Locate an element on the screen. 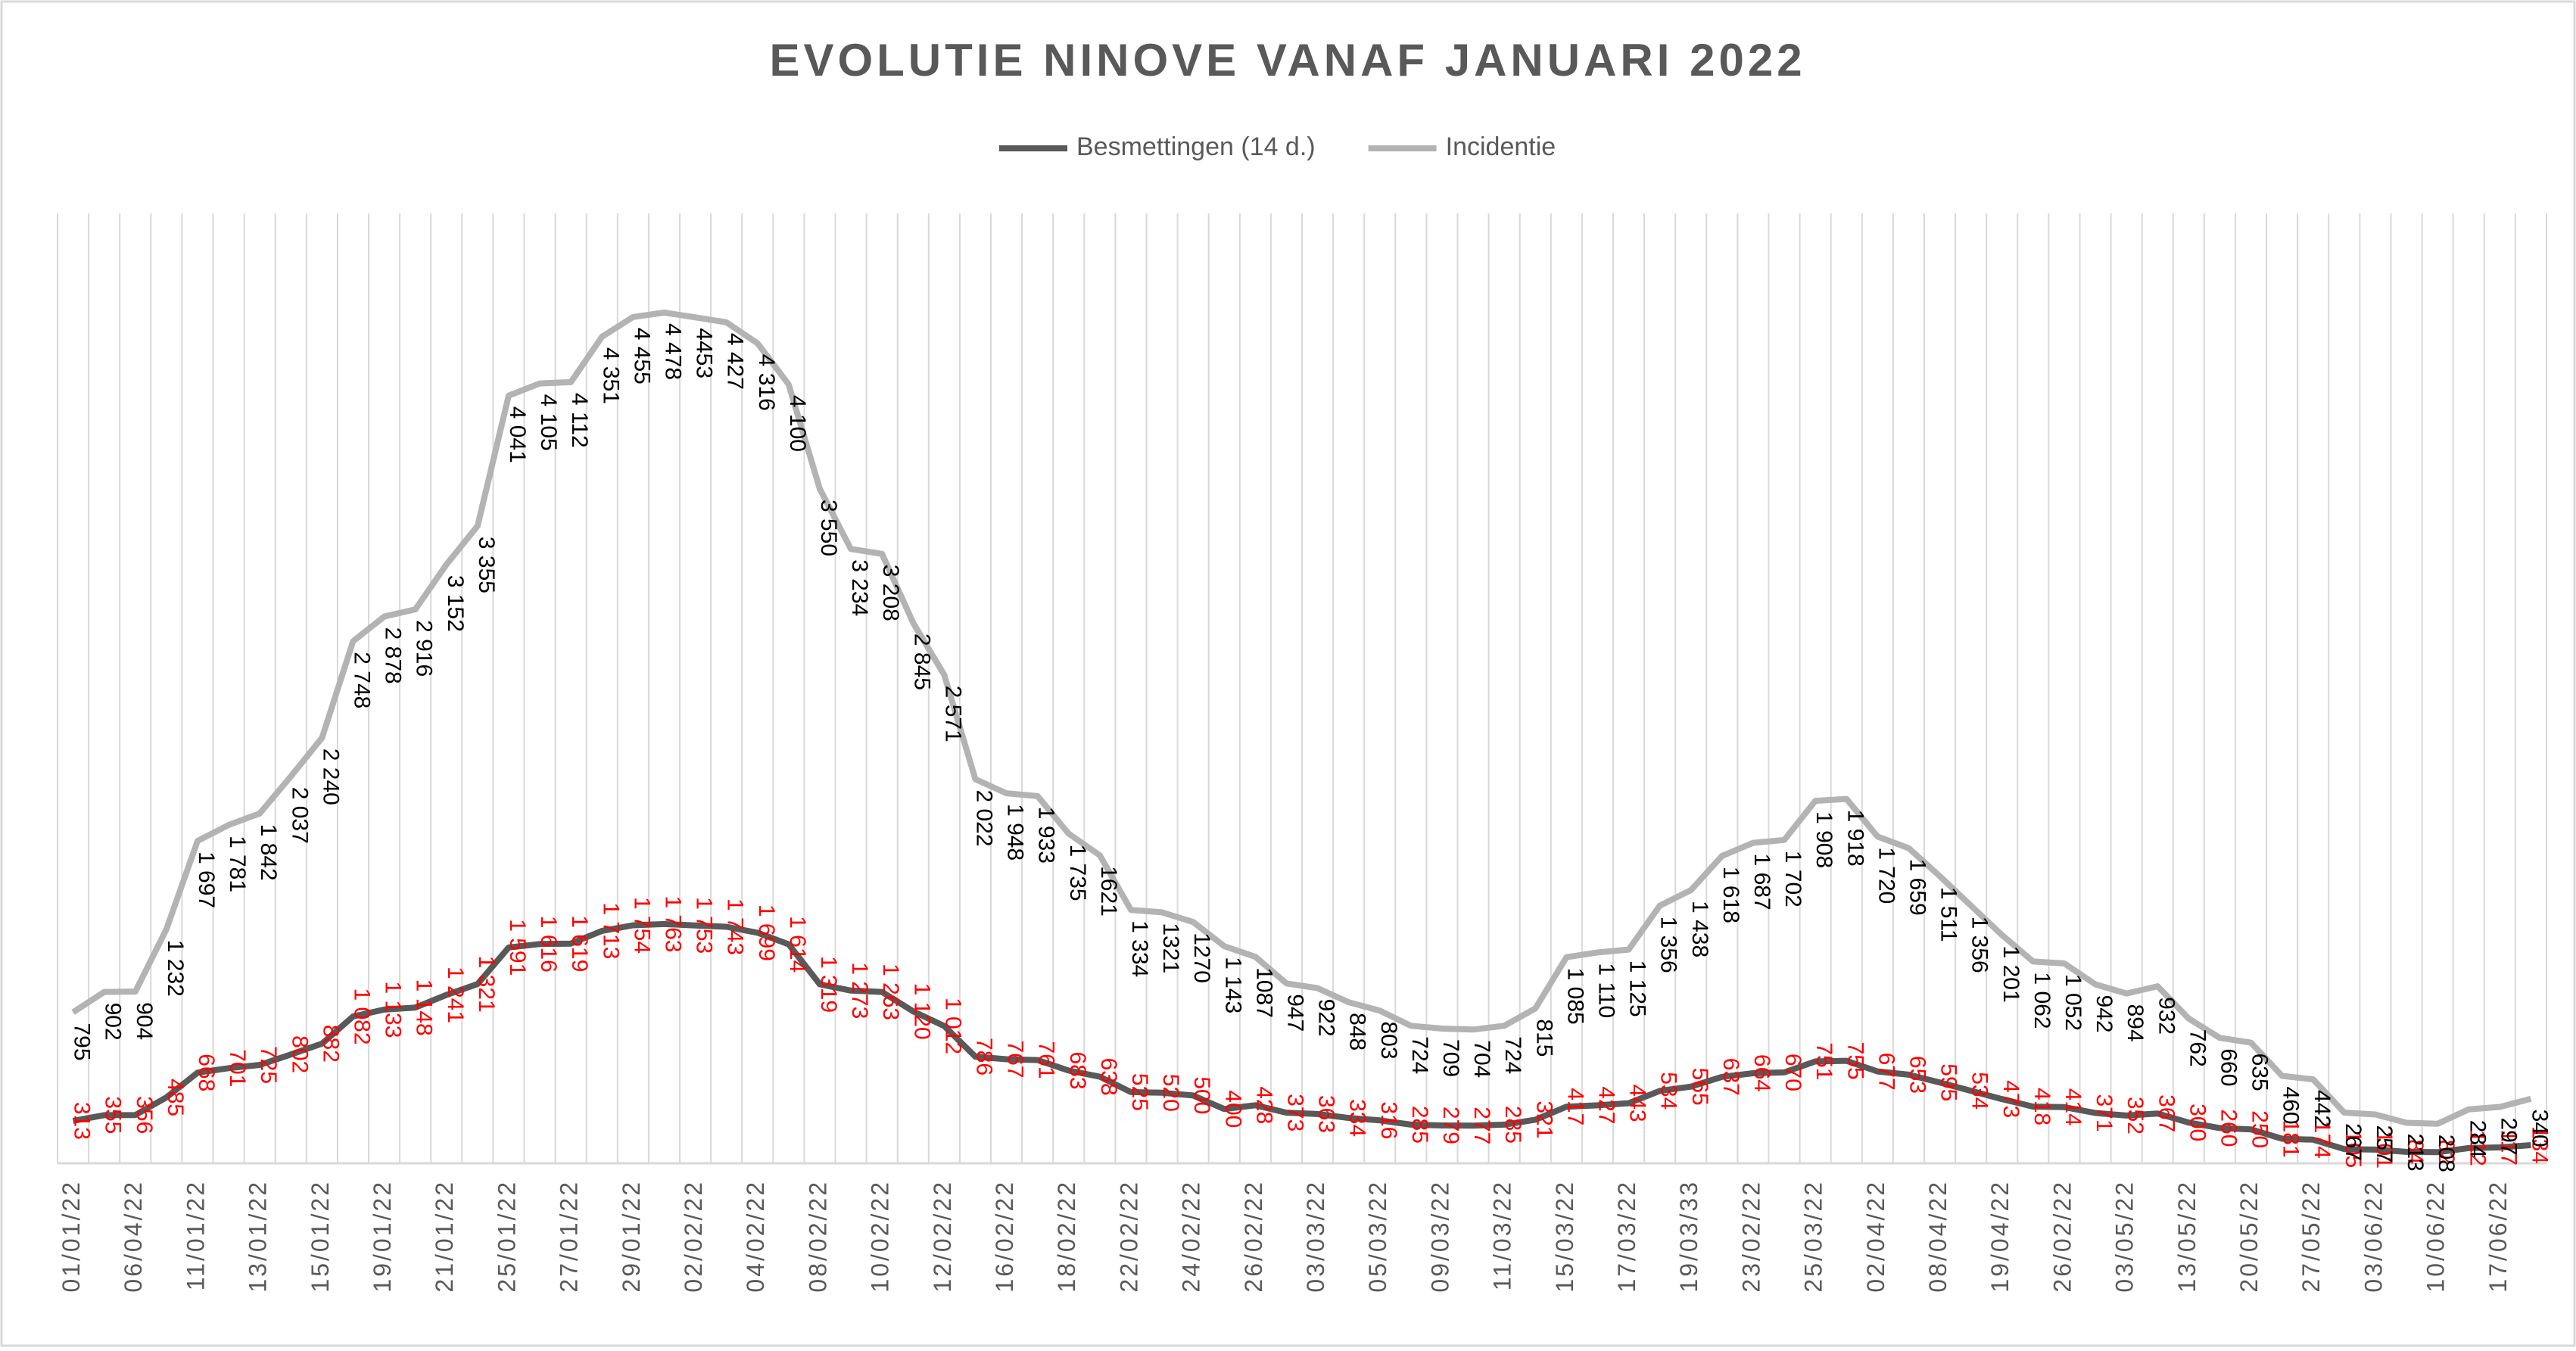  data-label: 1 511 is located at coordinates (1948, 914).